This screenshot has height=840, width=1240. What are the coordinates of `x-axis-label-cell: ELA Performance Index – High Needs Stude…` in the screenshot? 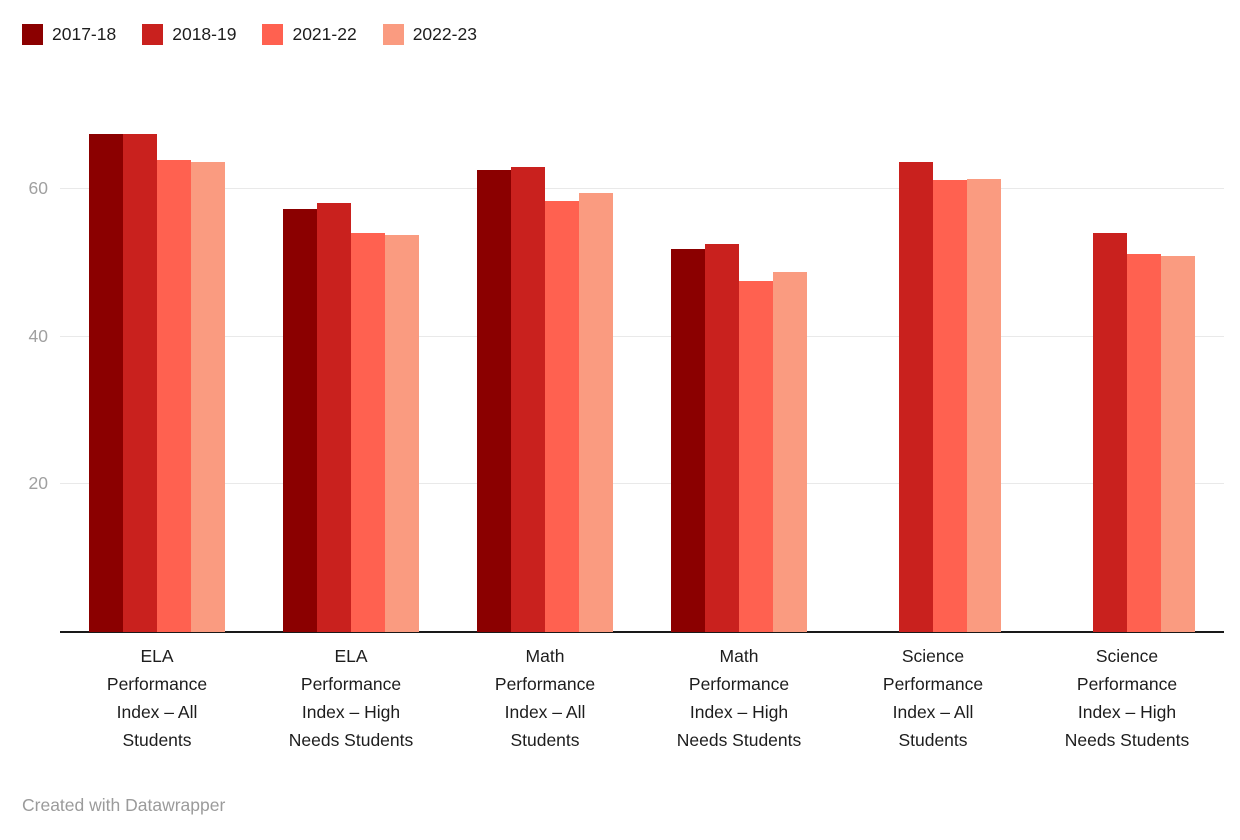 It's located at (351, 698).